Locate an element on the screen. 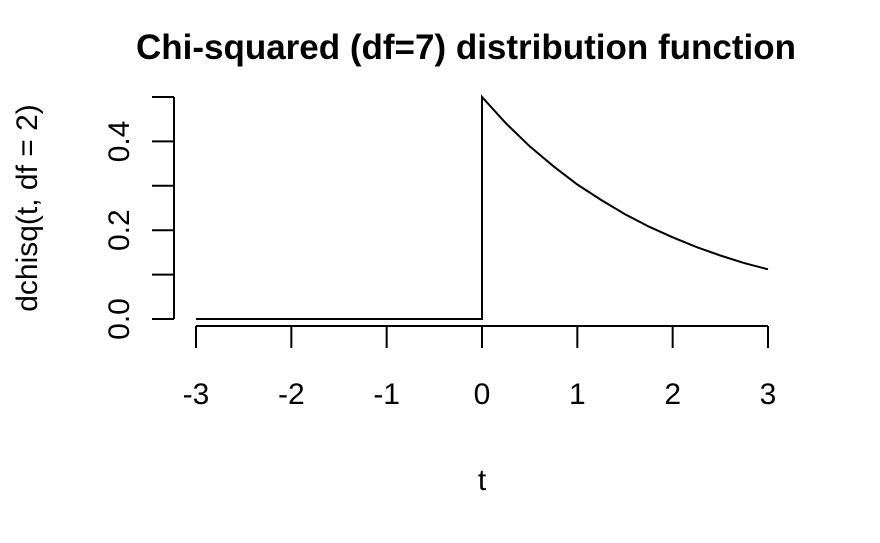 The width and height of the screenshot is (880, 543). y-axis-label: dchisq(t, df = 2) is located at coordinates (27, 208).